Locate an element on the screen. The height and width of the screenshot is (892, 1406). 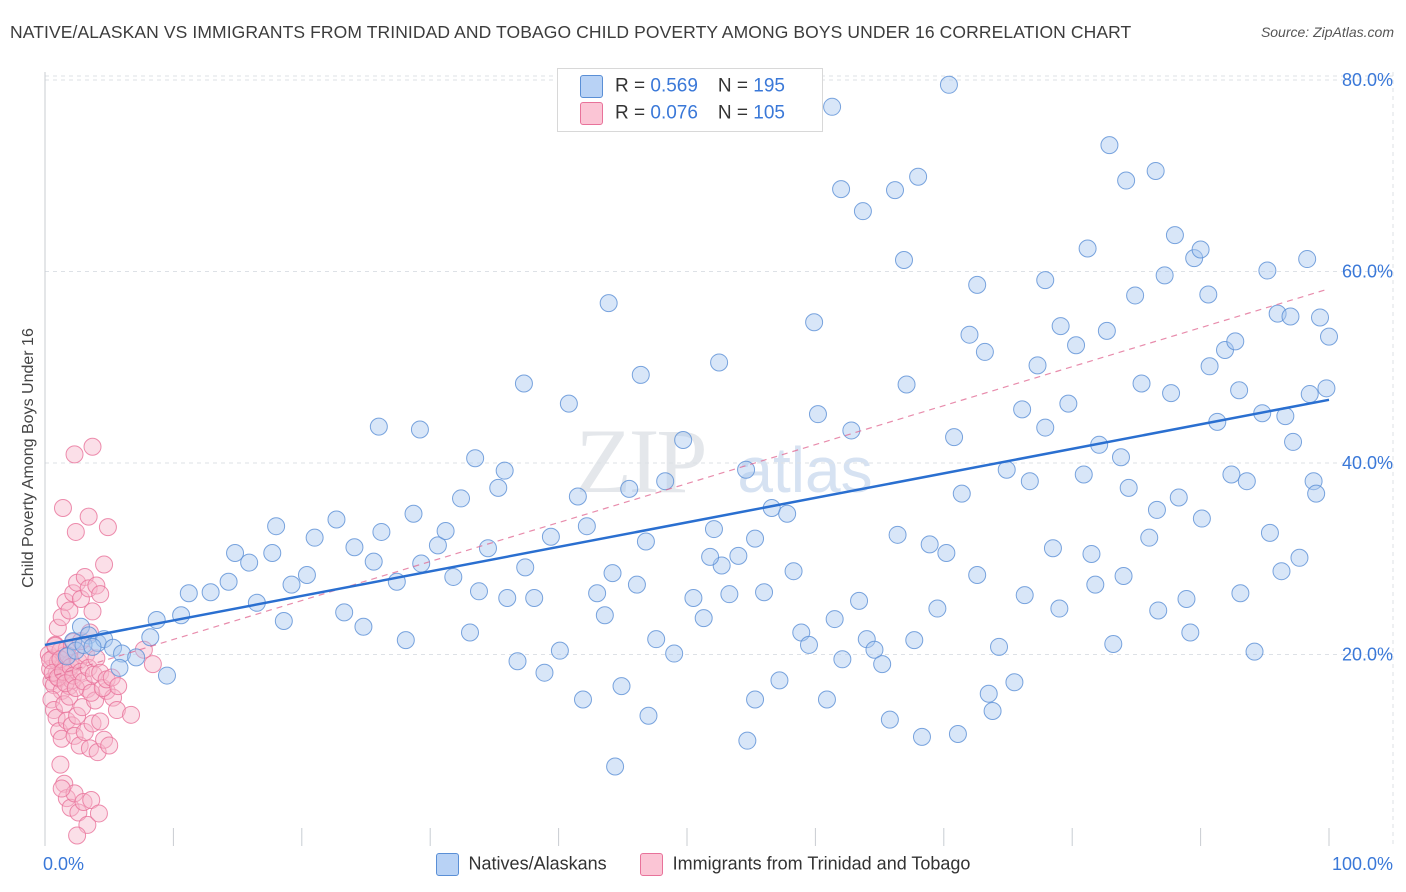
legend-natives-label: Natives/Alaskans is located at coordinates (537, 863).